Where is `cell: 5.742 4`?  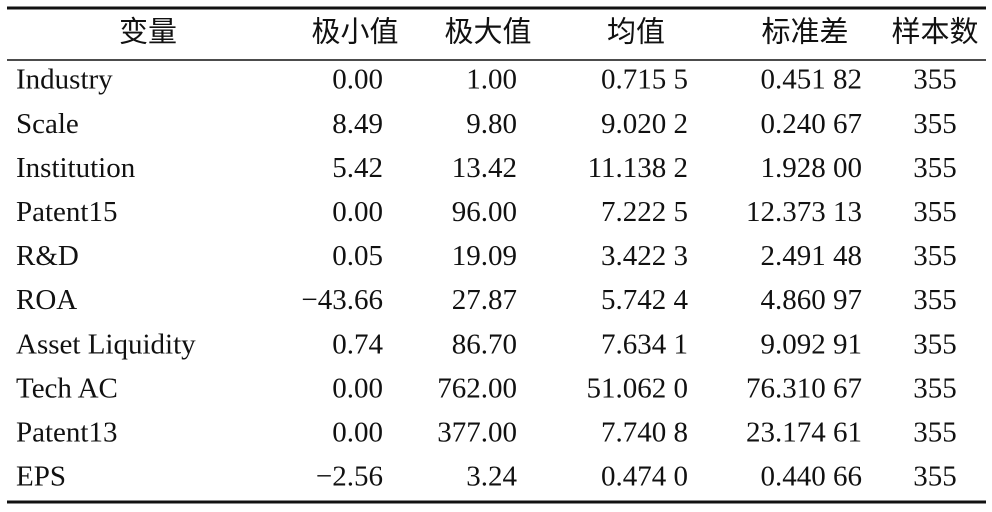
cell: 5.742 4 is located at coordinates (645, 300).